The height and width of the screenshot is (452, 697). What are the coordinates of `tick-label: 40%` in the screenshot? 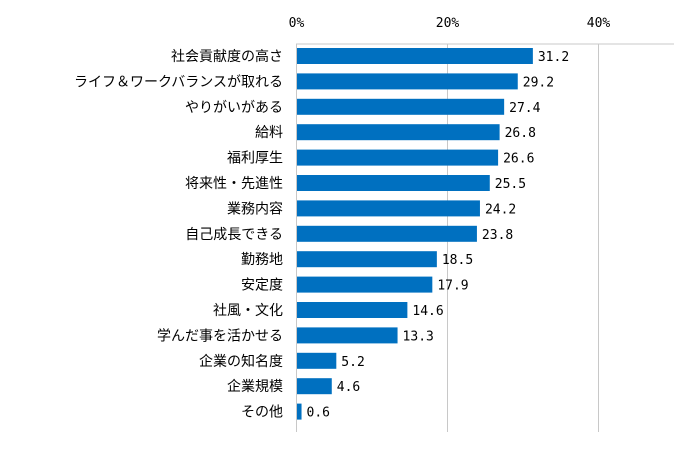 It's located at (599, 23).